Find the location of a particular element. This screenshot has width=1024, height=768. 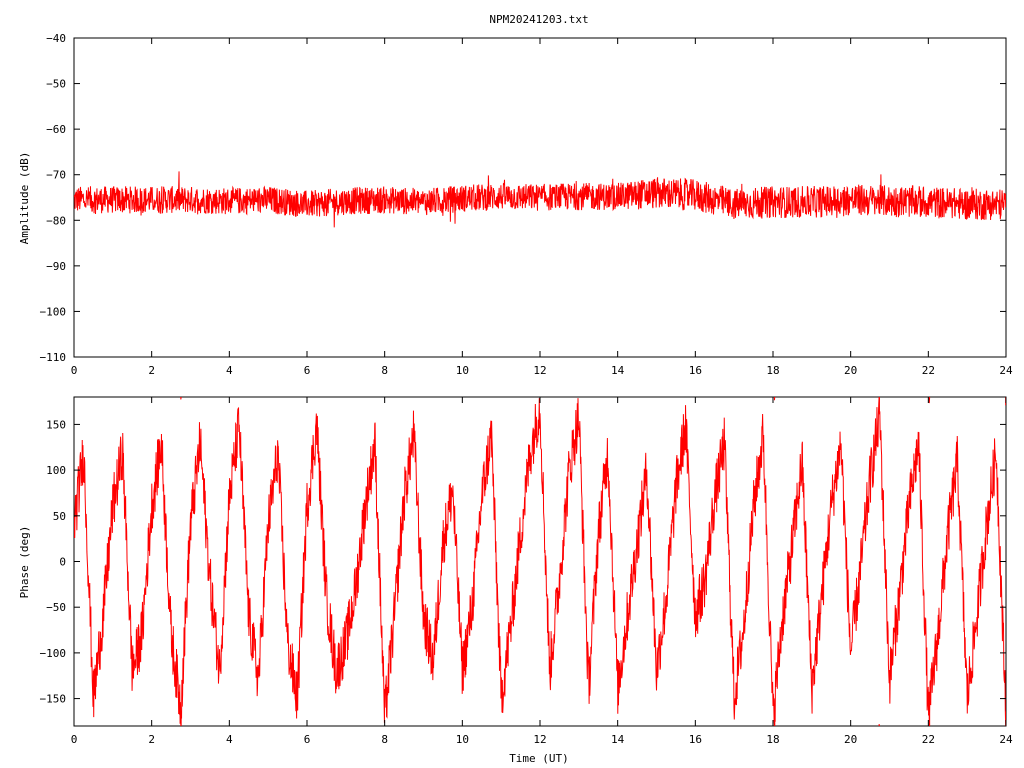

phase-x-tick-label: 22 is located at coordinates (928, 739).